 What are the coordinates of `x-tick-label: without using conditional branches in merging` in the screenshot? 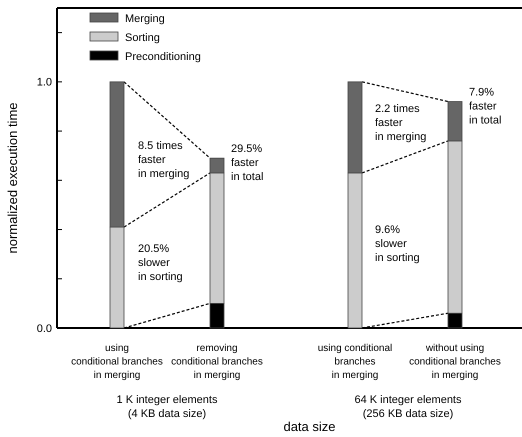 It's located at (455, 362).